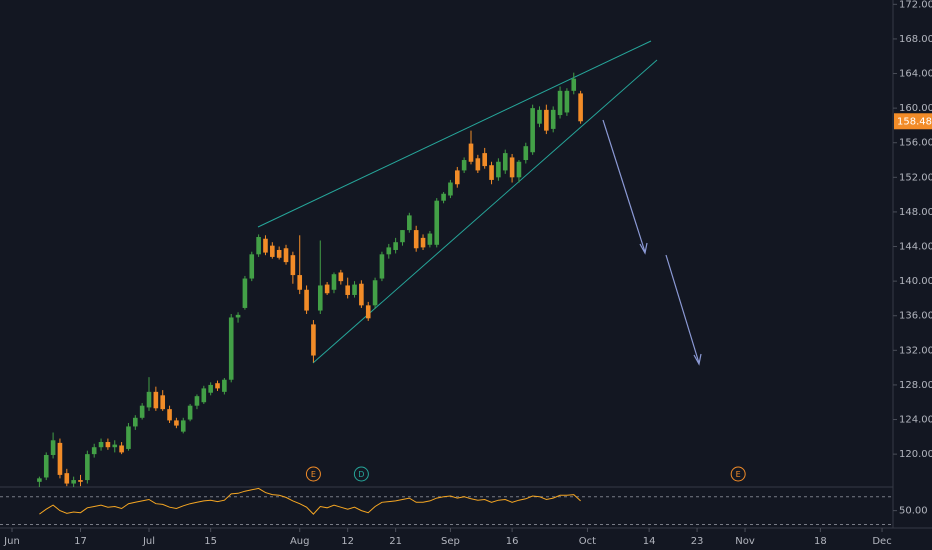  Describe the element at coordinates (915, 420) in the screenshot. I see `y-tick-label: 124.00` at that location.